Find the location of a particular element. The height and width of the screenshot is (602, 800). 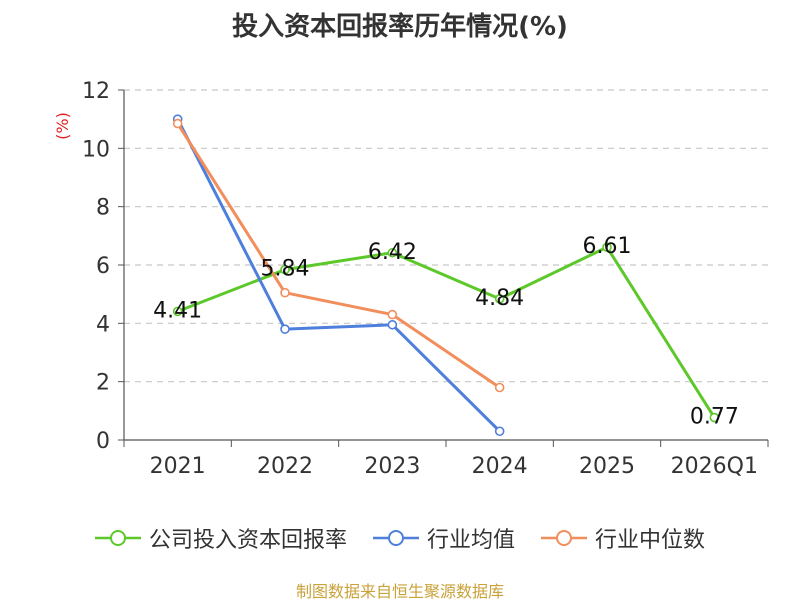

legend-item-industry-median: 行业中位数 is located at coordinates (623, 538).